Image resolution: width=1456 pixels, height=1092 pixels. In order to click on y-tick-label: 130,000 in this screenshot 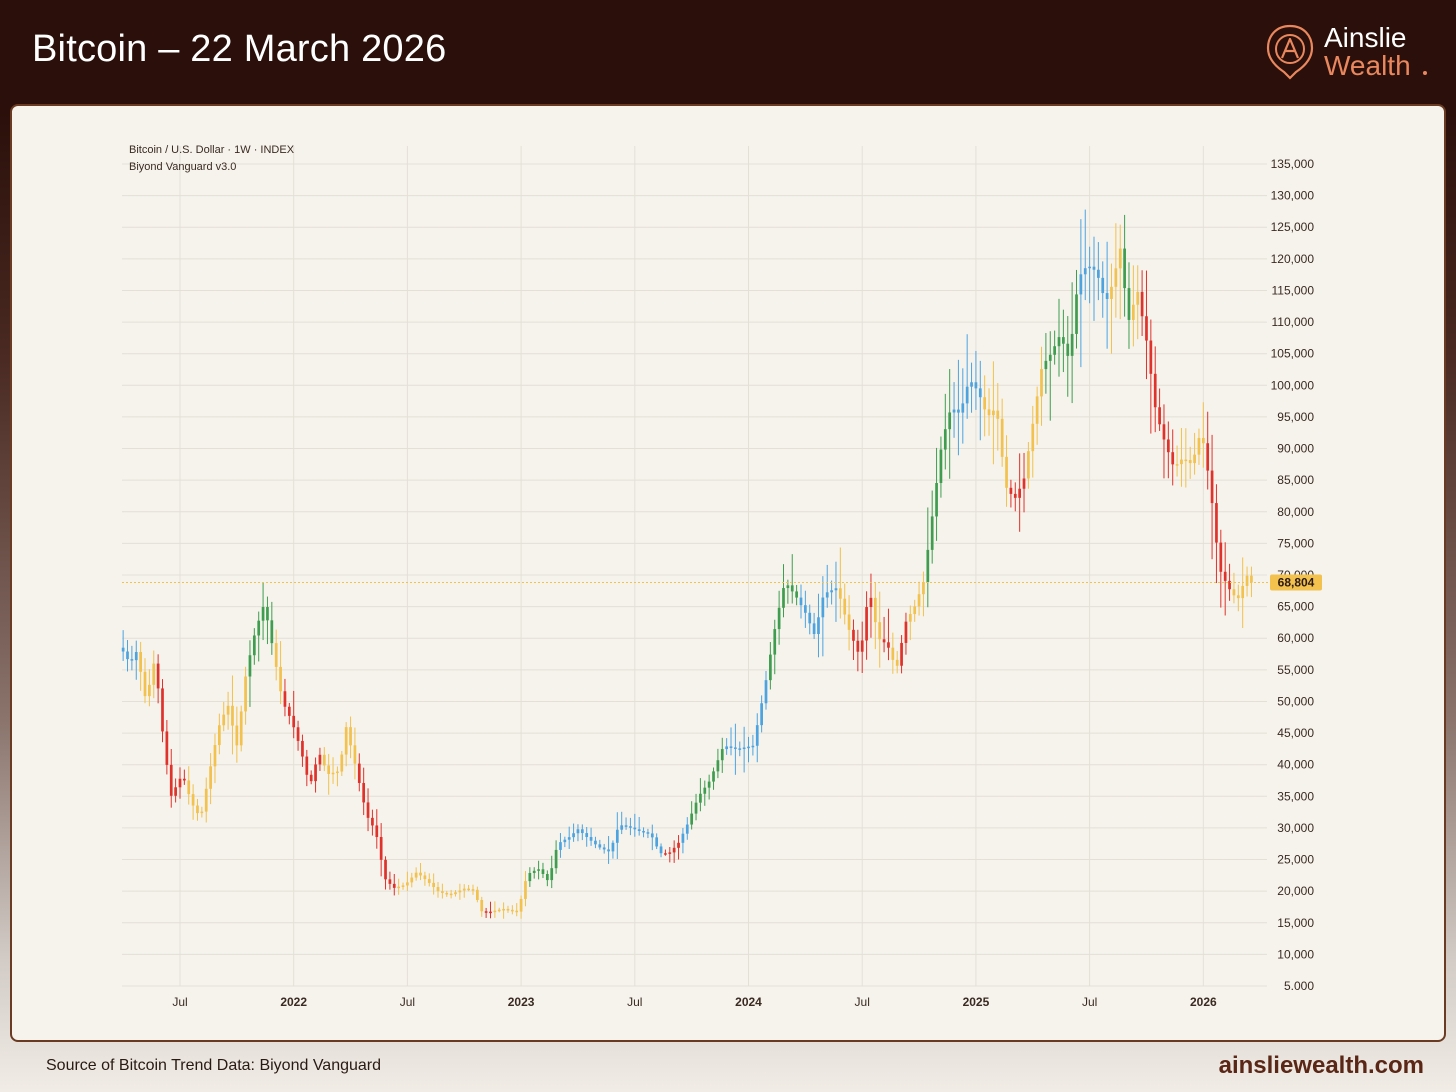, I will do `click(1293, 196)`.